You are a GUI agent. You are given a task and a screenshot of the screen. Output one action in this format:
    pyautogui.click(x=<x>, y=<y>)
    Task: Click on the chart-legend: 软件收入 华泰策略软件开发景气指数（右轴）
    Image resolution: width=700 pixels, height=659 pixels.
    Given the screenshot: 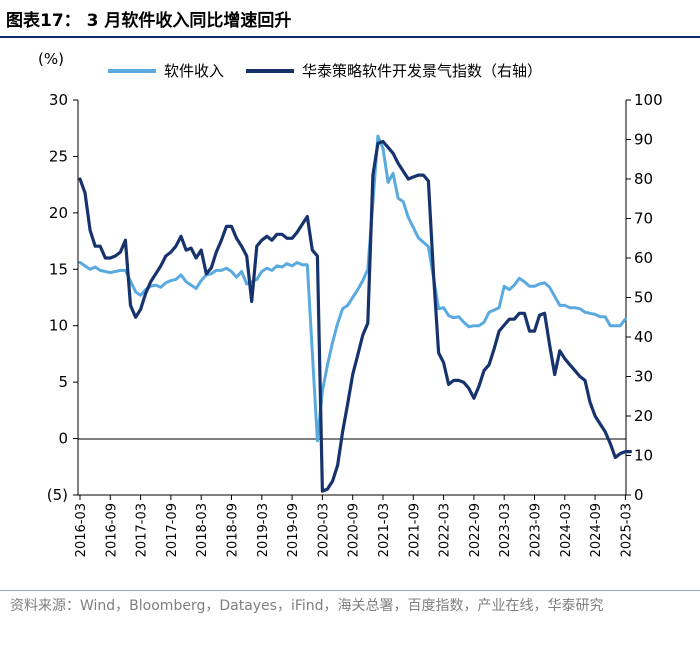 What is the action you would take?
    pyautogui.click(x=336, y=70)
    